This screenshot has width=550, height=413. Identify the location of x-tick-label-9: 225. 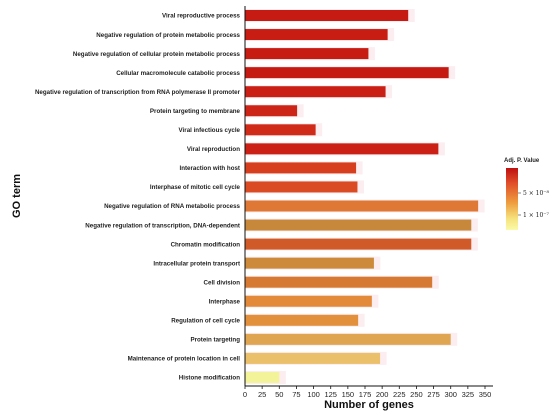
(399, 394).